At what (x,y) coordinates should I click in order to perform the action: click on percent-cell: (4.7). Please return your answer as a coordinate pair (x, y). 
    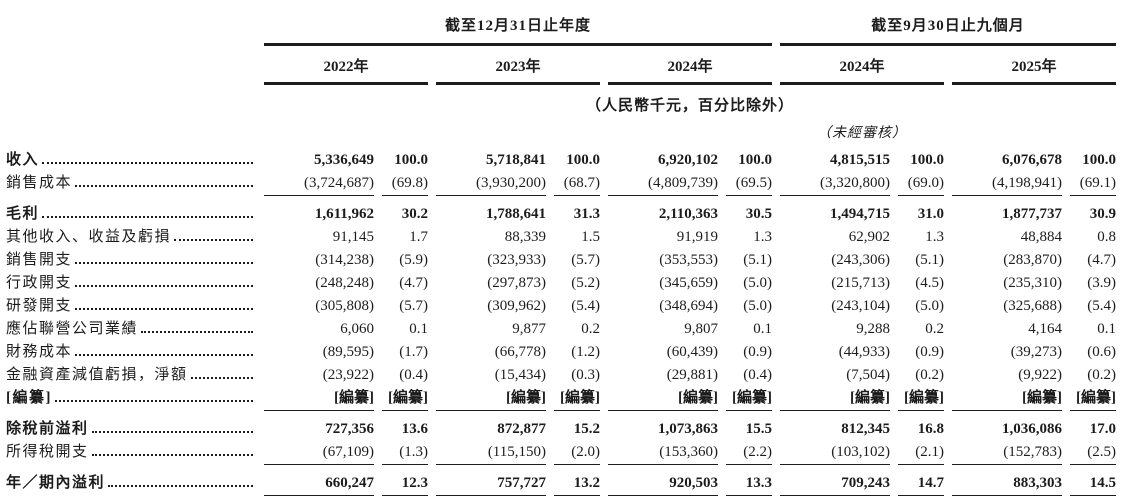
    Looking at the image, I should click on (1101, 260).